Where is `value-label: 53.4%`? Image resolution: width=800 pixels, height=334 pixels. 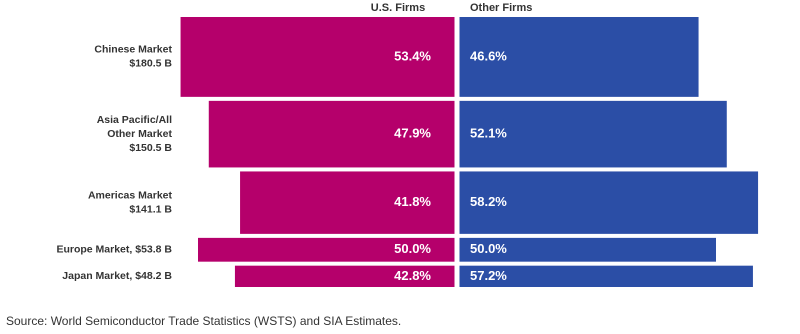 value-label: 53.4% is located at coordinates (412, 55).